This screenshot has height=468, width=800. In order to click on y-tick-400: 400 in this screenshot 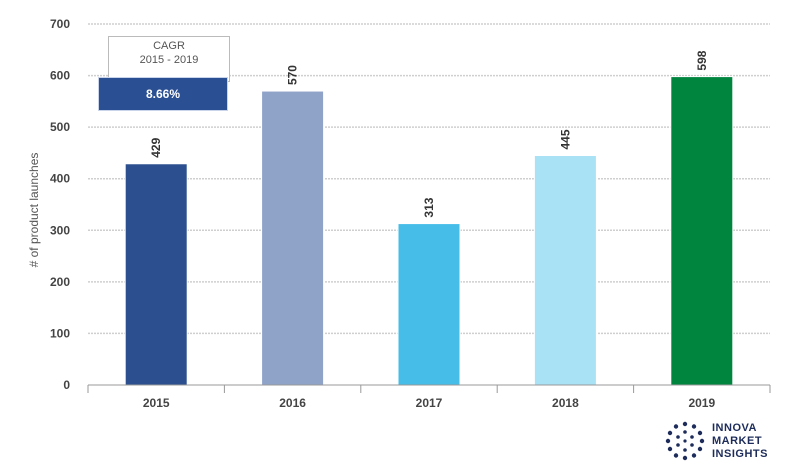, I will do `click(60, 179)`.